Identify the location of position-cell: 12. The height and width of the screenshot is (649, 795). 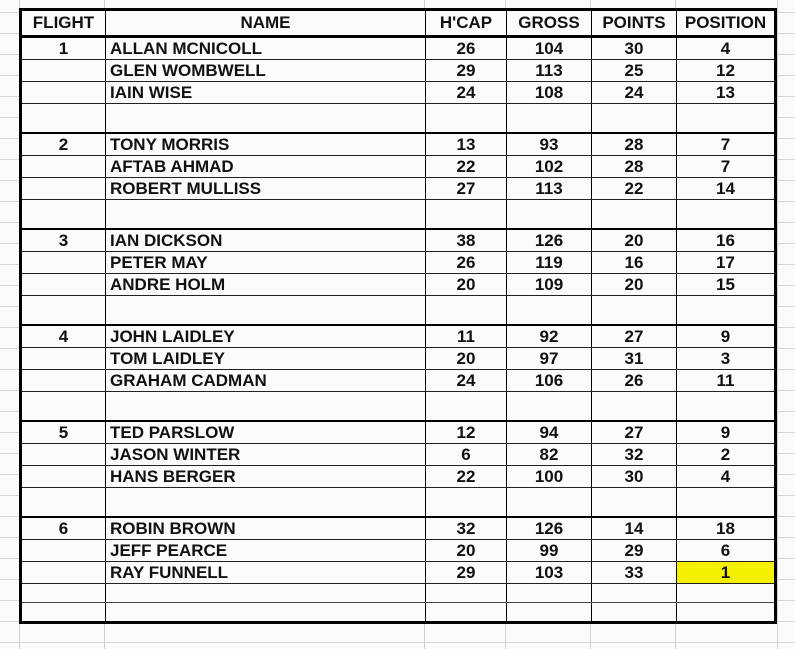
(726, 70).